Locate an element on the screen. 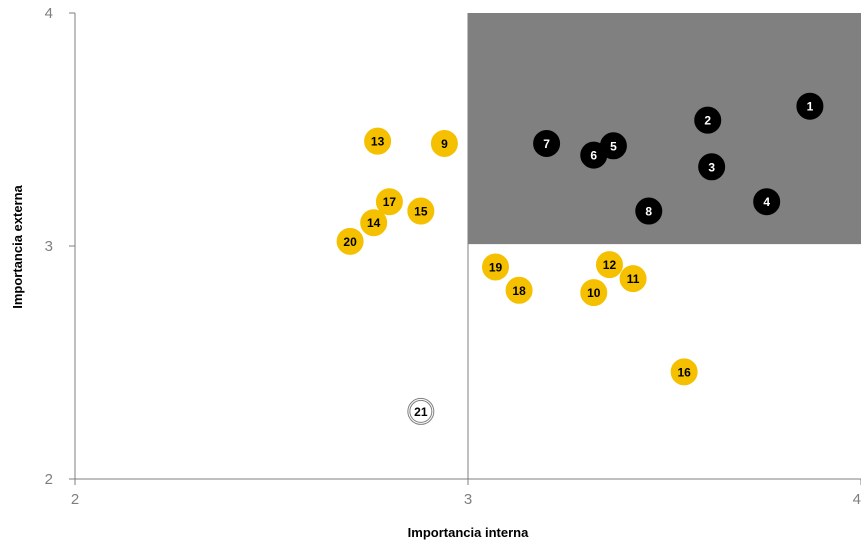  x-tick-label: 2 is located at coordinates (75, 499).